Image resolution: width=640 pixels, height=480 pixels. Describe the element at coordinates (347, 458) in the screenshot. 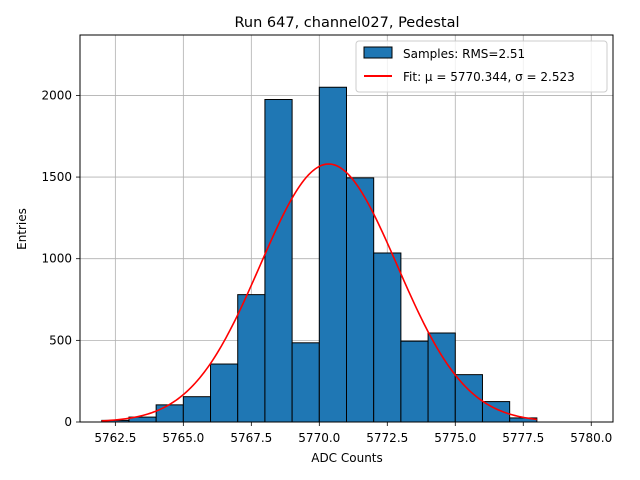

I see `x-axis-label: ADC Counts` at that location.